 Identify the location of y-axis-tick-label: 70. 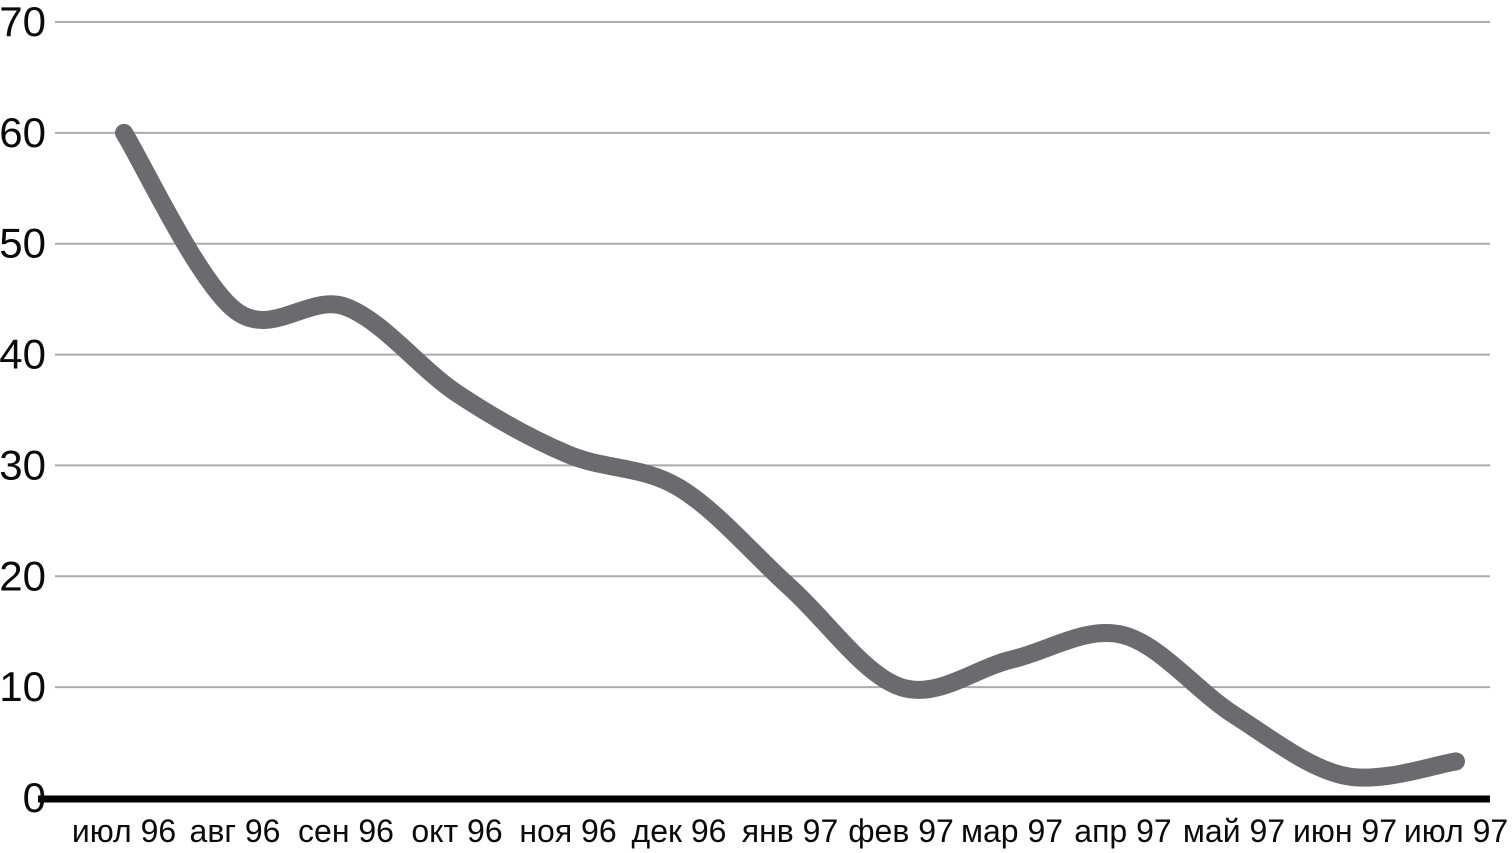
(23, 22).